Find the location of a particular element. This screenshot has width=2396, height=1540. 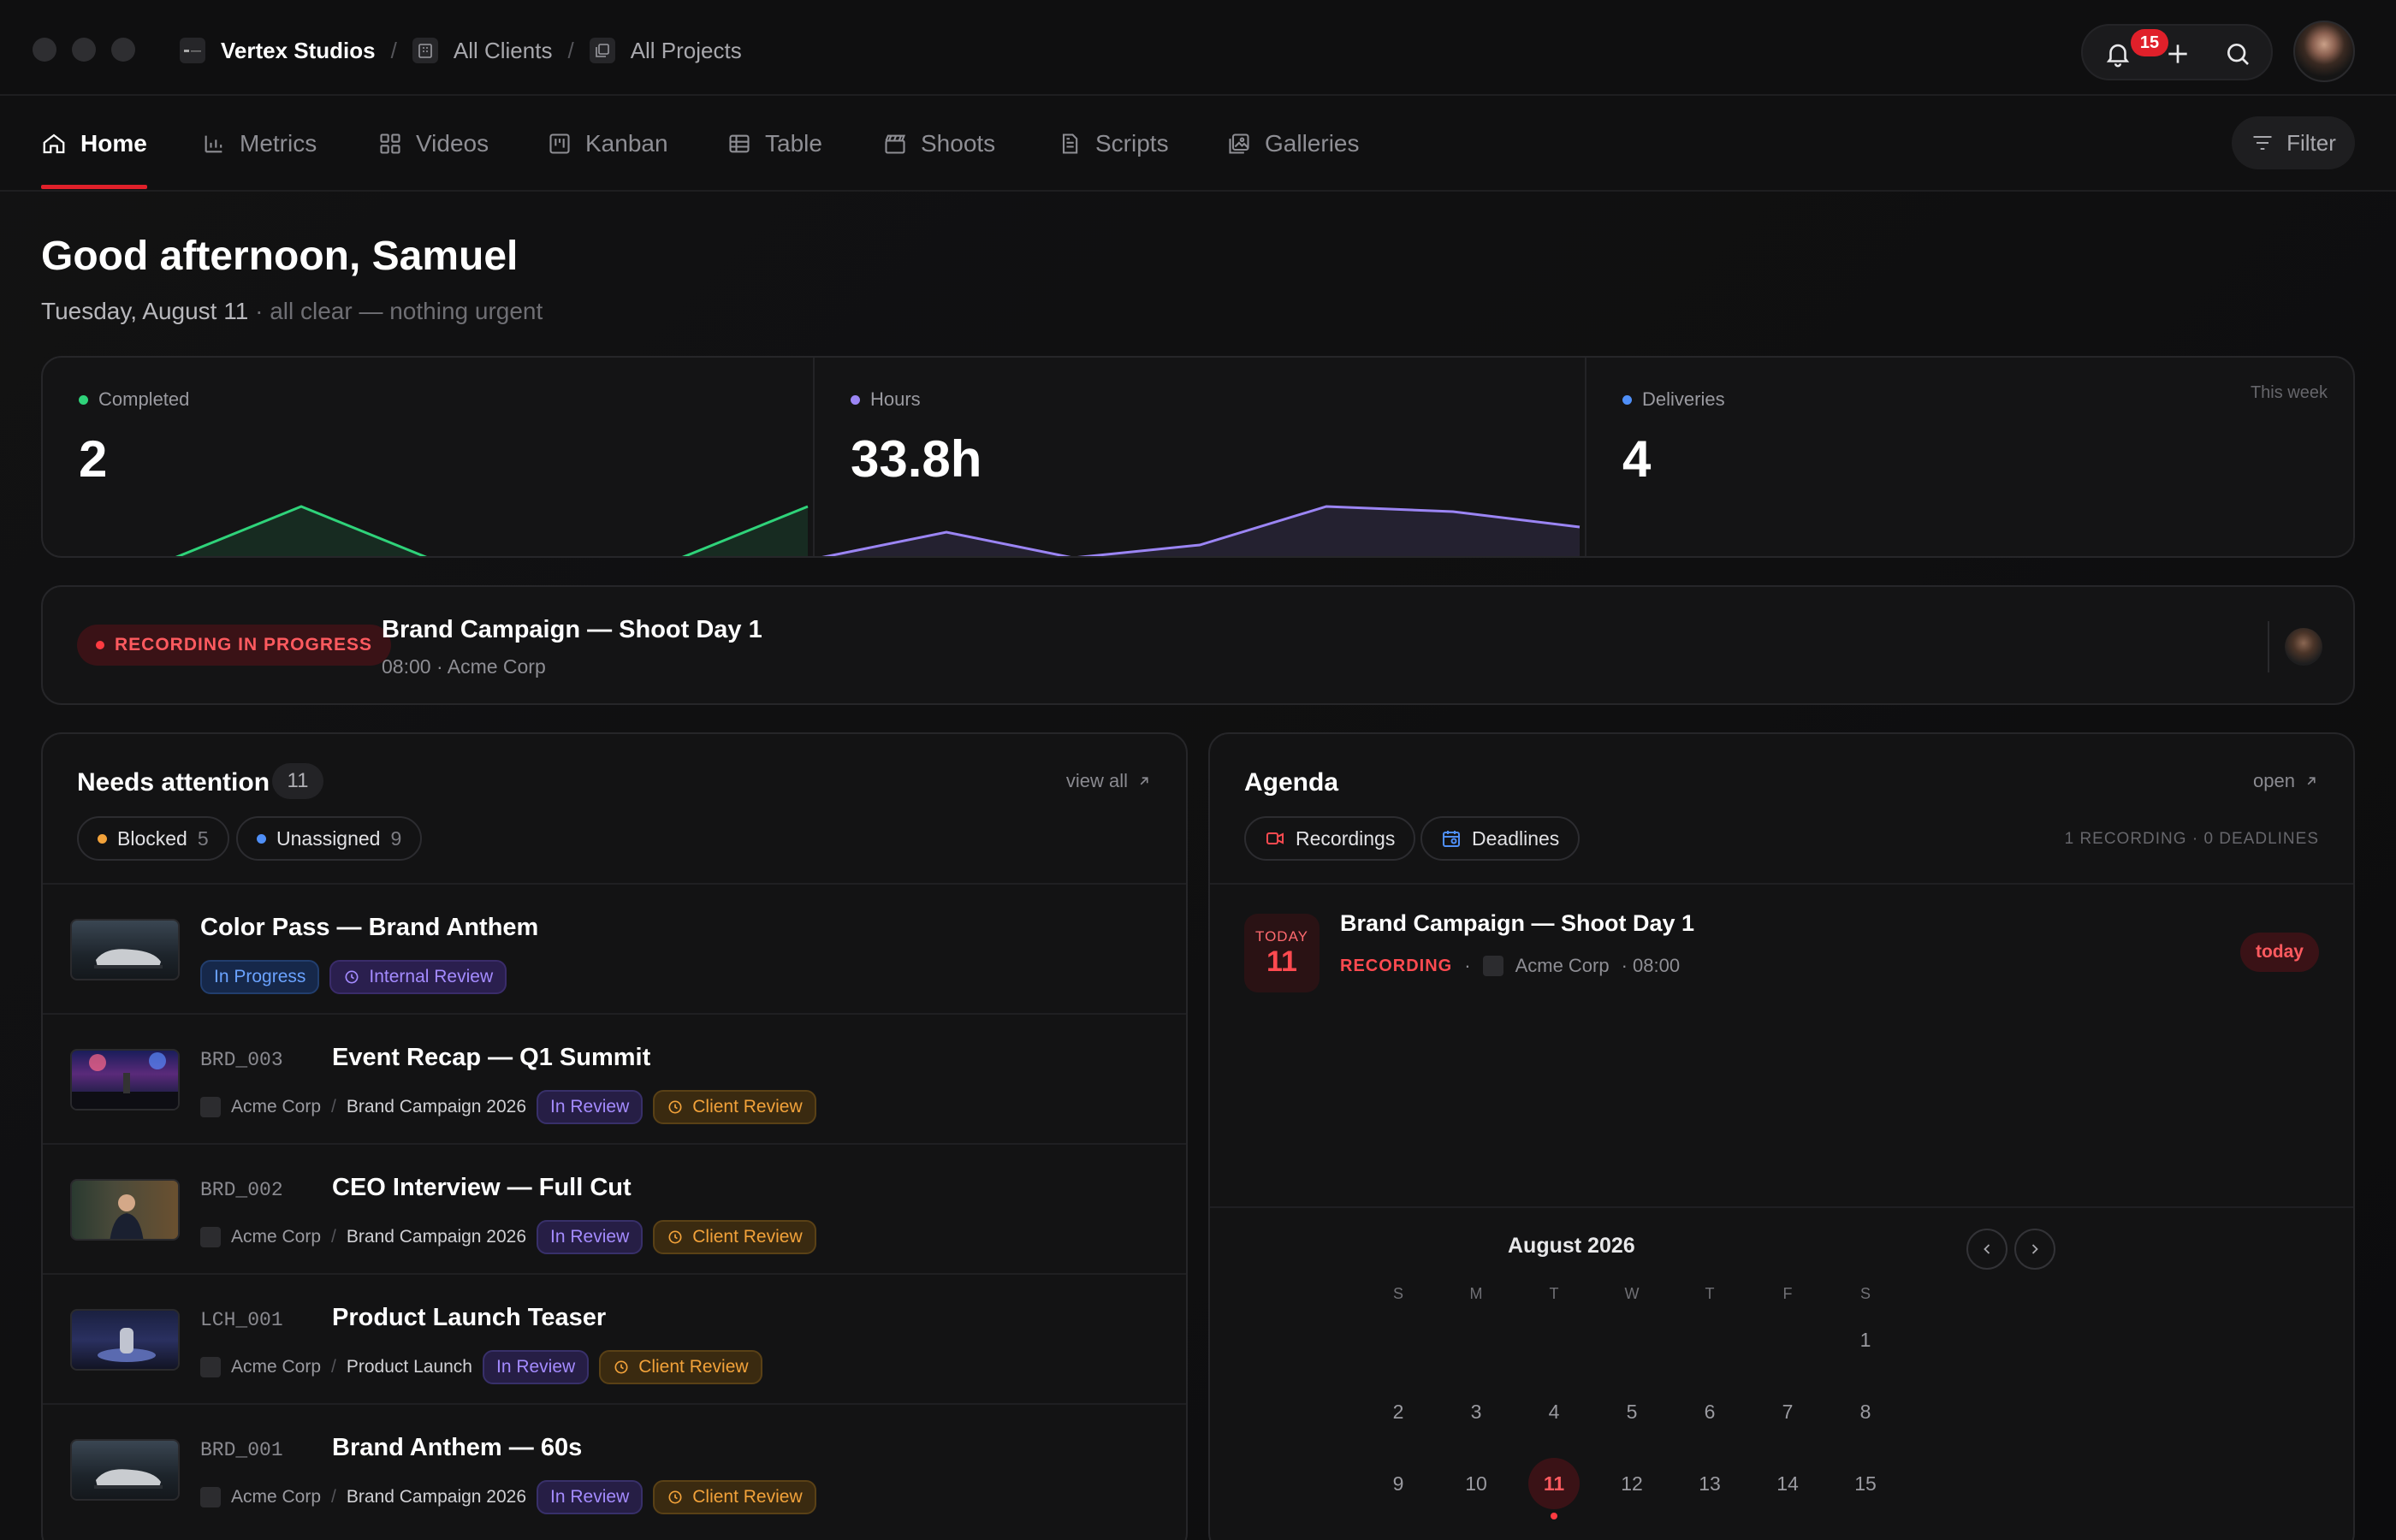

user-avatar is located at coordinates (2324, 51).